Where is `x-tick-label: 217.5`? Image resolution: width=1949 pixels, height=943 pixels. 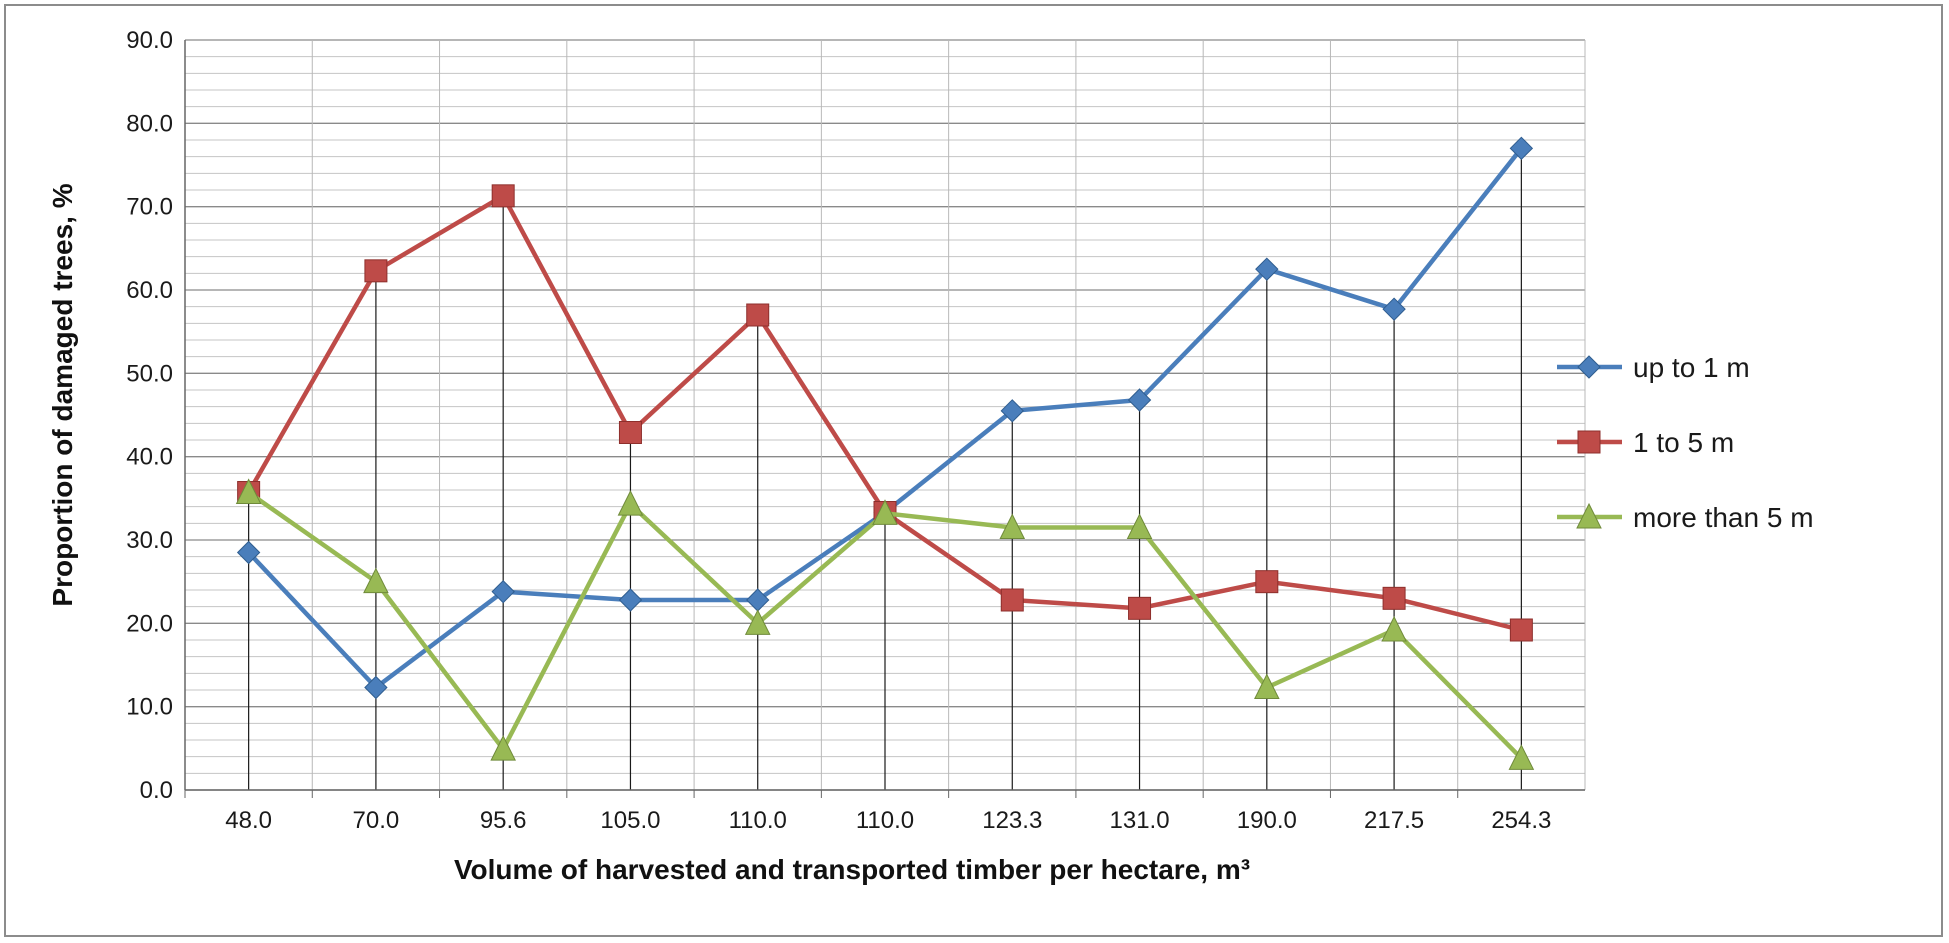
x-tick-label: 217.5 is located at coordinates (1394, 820).